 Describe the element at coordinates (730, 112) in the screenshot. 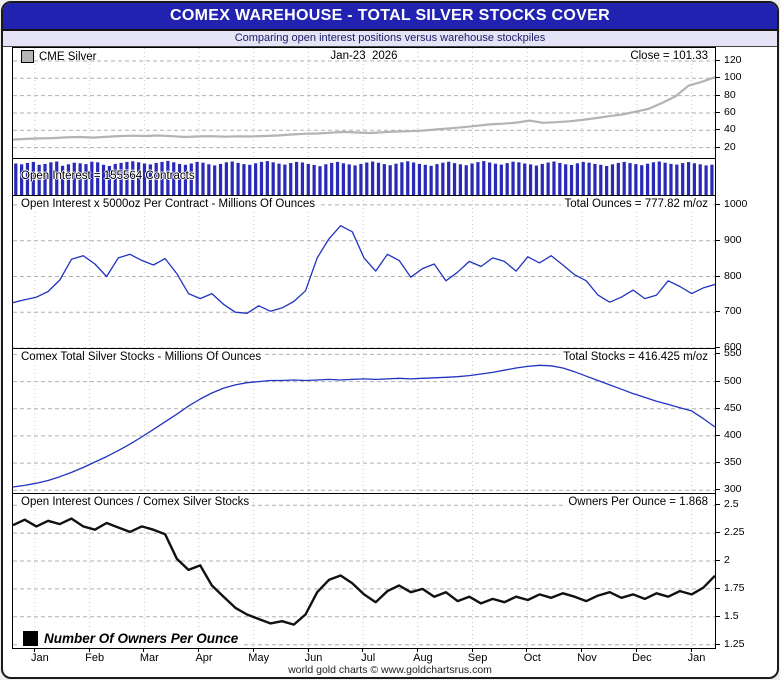

I see `y-tick-label: 60` at that location.